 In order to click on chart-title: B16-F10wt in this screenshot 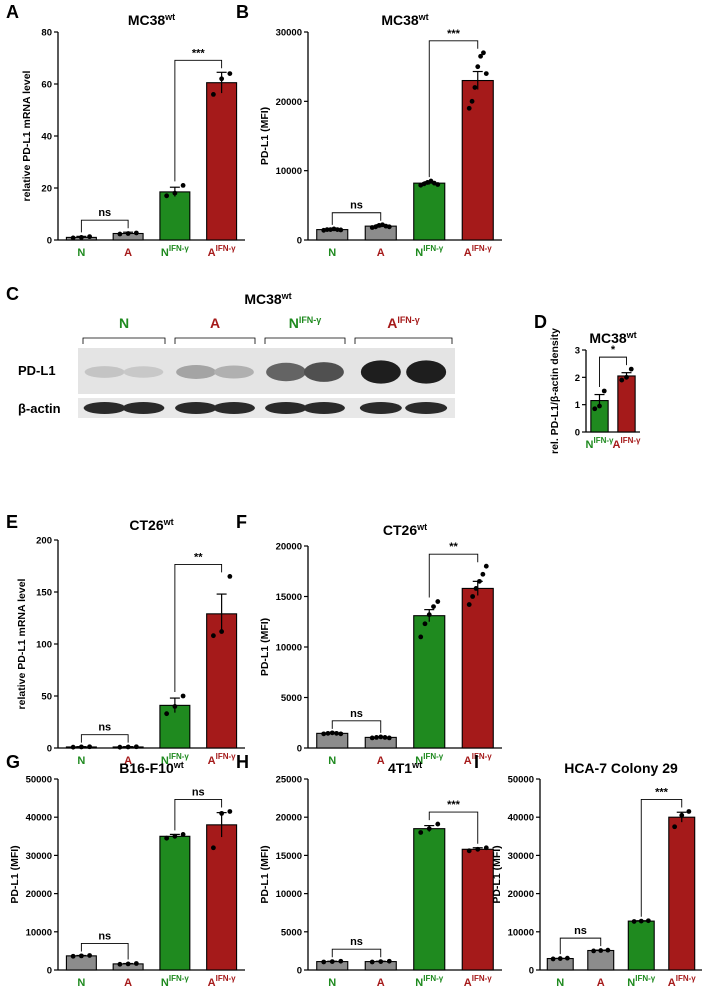, I will do `click(151, 768)`.